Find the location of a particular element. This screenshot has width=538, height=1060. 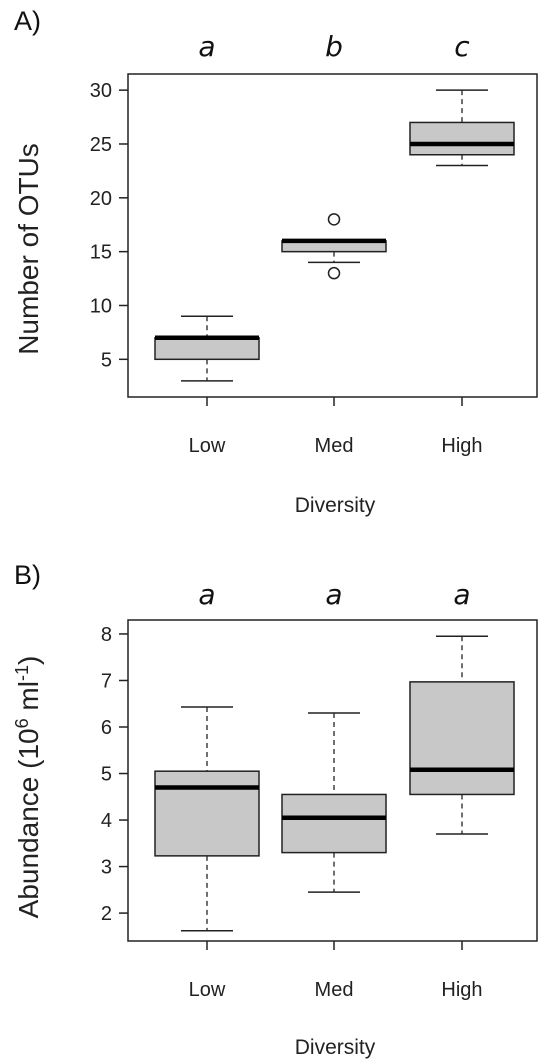

panel-a-box-low is located at coordinates (207, 349).